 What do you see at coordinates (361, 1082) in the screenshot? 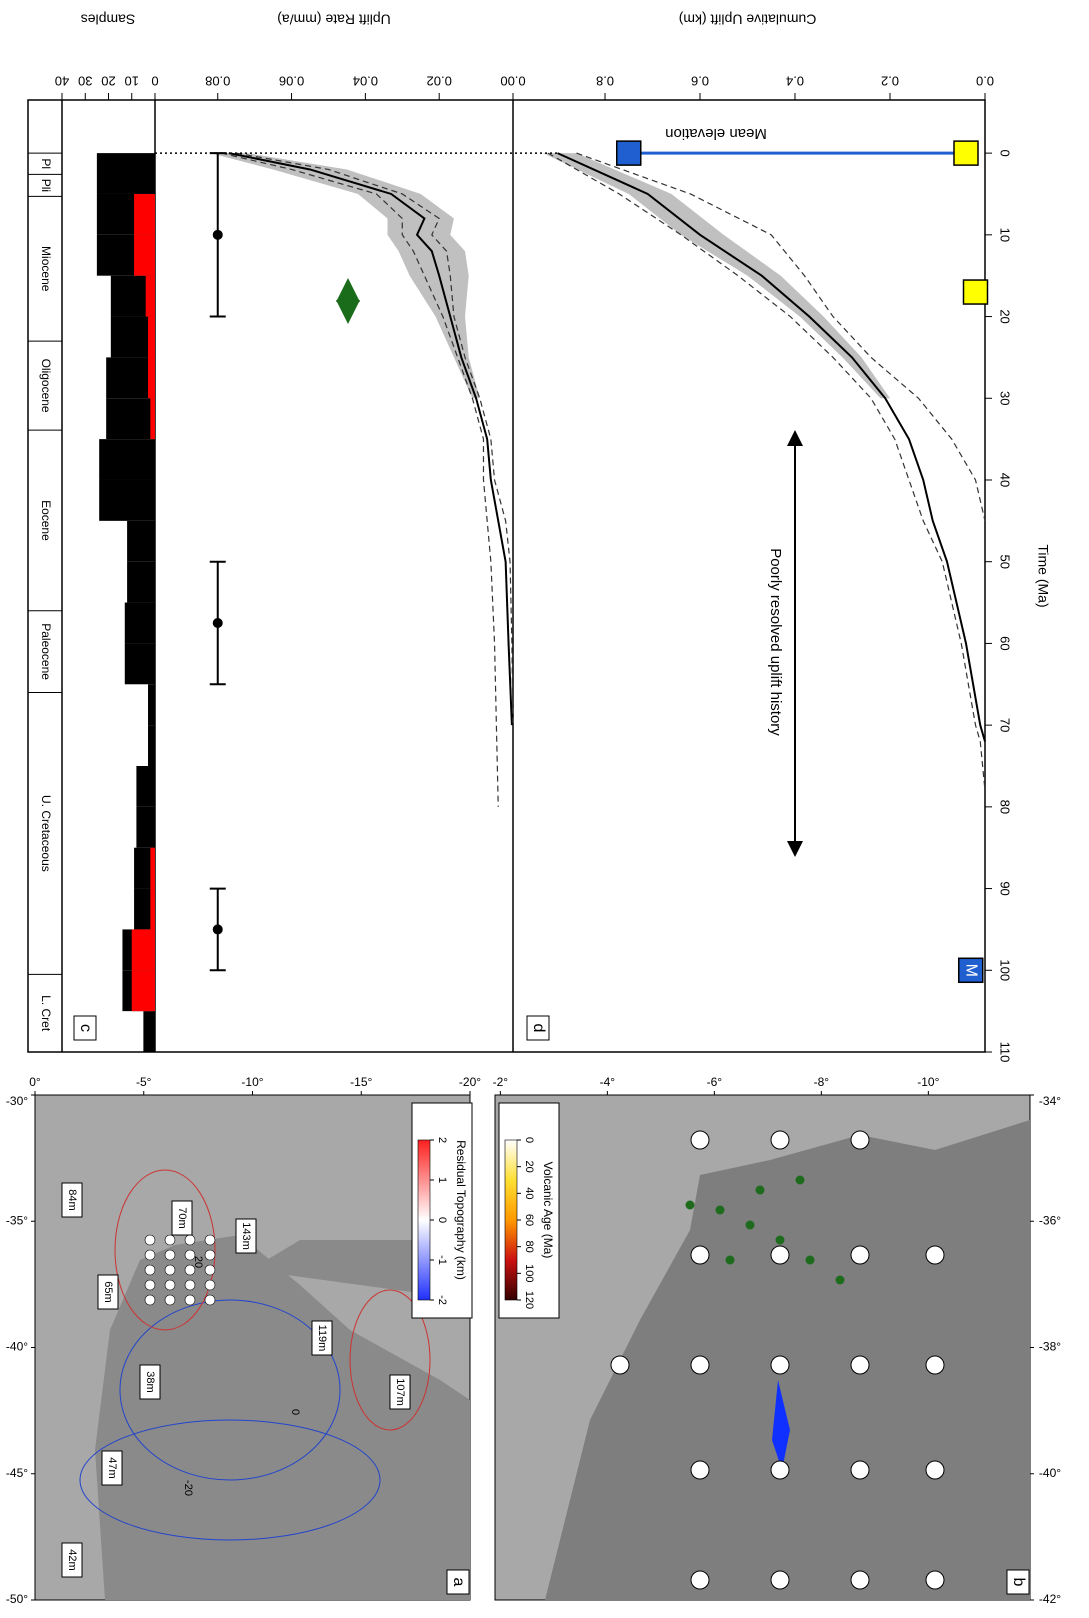
I see `lat-tick-label: -15°` at bounding box center [361, 1082].